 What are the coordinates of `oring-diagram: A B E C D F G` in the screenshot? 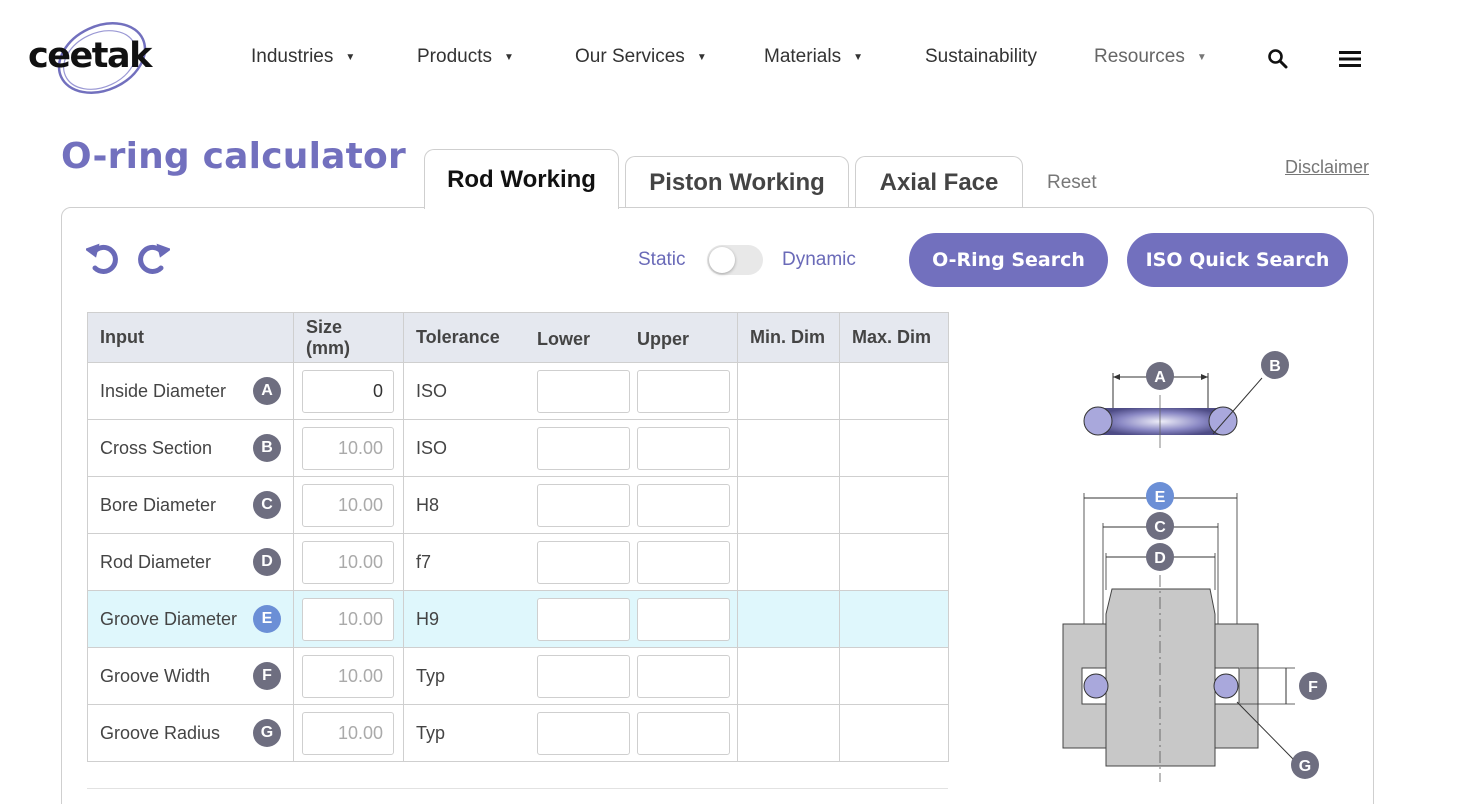 It's located at (1194, 566).